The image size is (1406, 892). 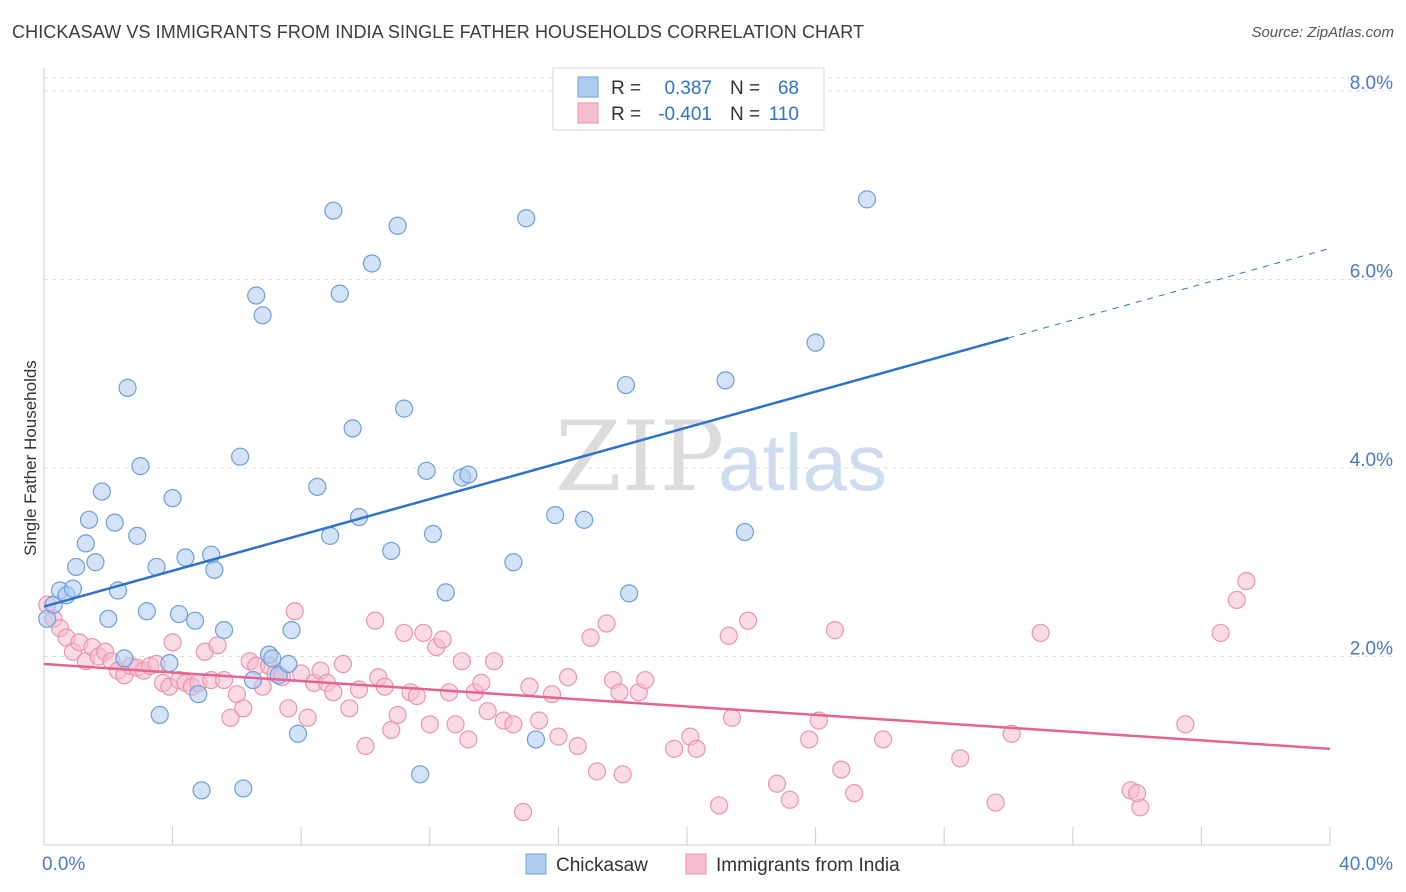 What do you see at coordinates (588, 113) in the screenshot?
I see `india-swatch` at bounding box center [588, 113].